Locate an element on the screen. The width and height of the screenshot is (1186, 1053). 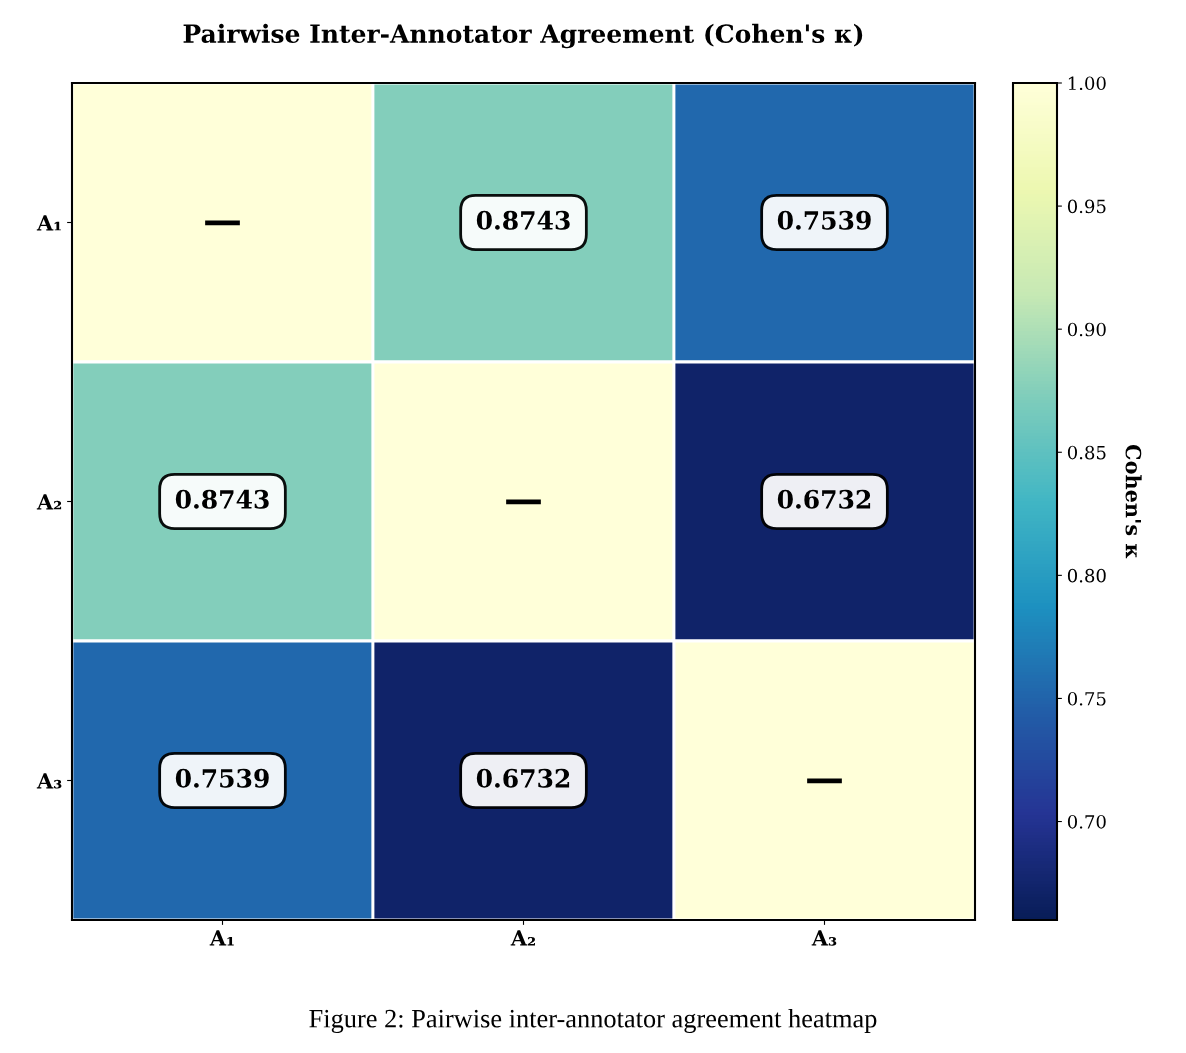
color-bar-label: 0.90 is located at coordinates (1086, 329).